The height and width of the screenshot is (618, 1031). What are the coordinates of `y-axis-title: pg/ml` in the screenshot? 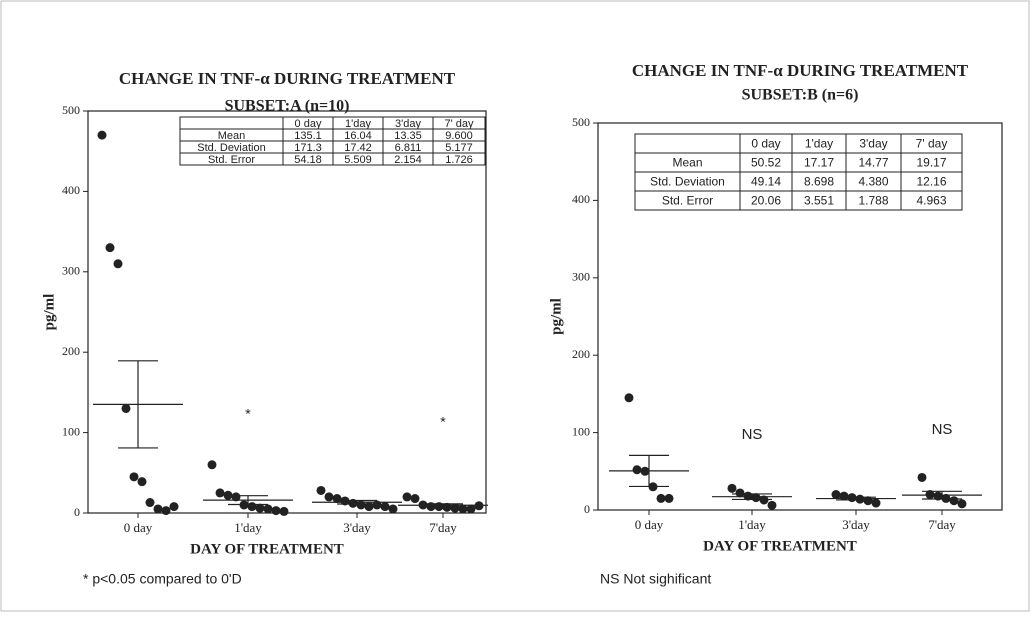 It's located at (49, 312).